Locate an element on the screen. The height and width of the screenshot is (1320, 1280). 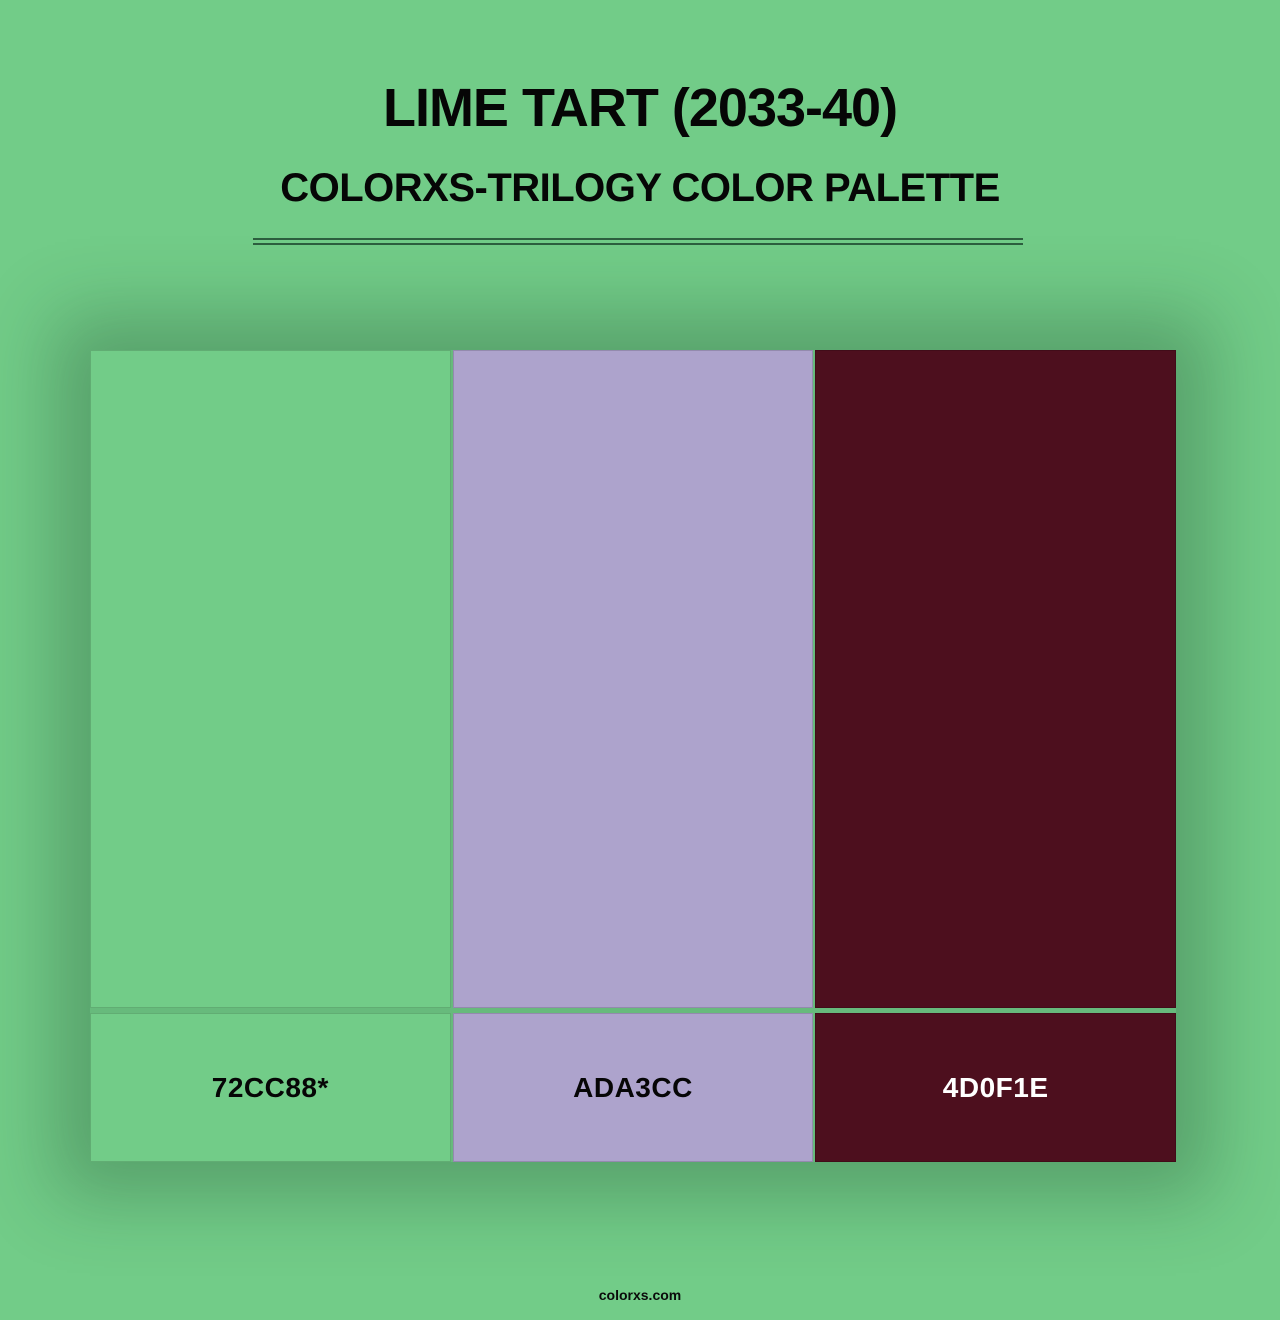
swatch-lavender is located at coordinates (633, 679).